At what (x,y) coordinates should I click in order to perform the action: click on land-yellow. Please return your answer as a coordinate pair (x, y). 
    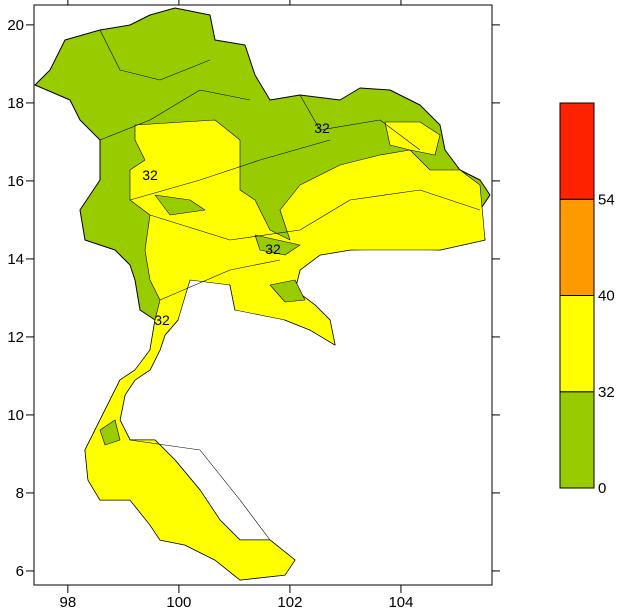
    Looking at the image, I should click on (412, 138).